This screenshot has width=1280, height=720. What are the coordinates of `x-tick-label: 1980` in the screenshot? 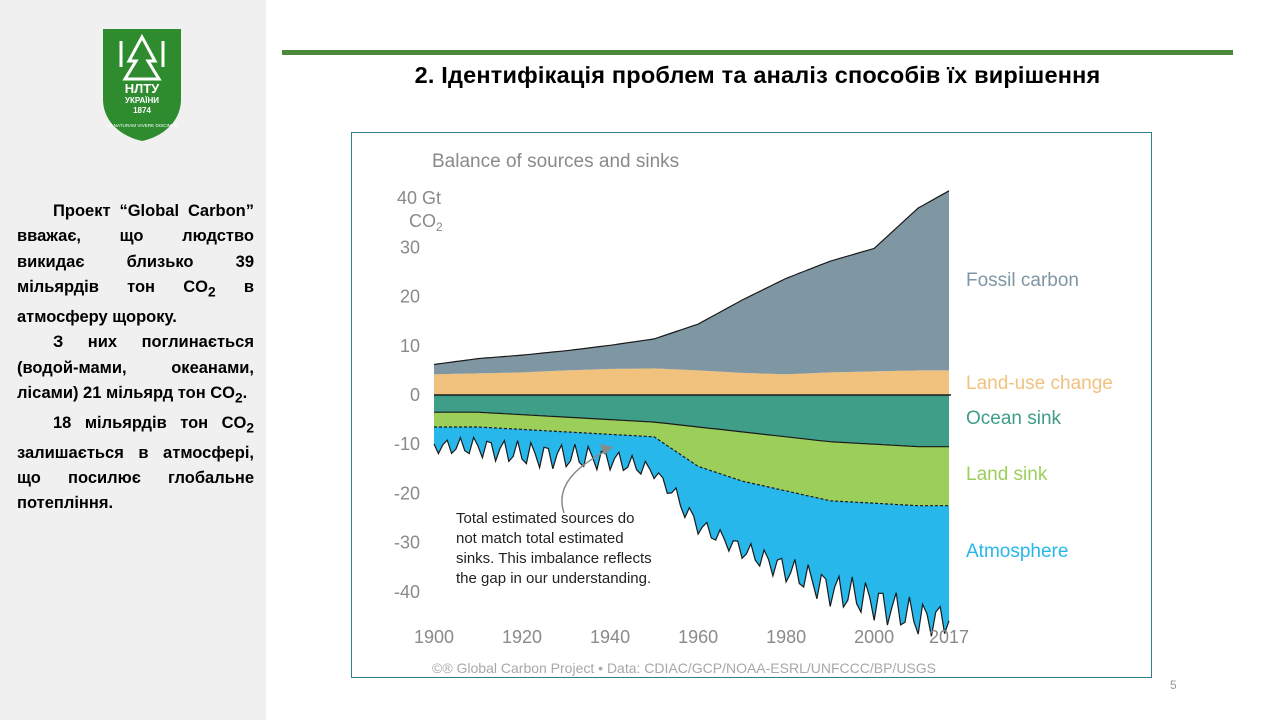 It's located at (786, 637).